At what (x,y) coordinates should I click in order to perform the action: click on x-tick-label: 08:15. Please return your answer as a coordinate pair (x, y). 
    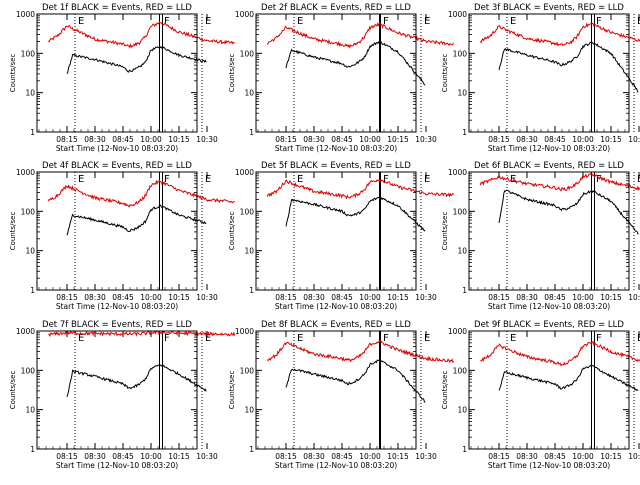
    Looking at the image, I should click on (499, 139).